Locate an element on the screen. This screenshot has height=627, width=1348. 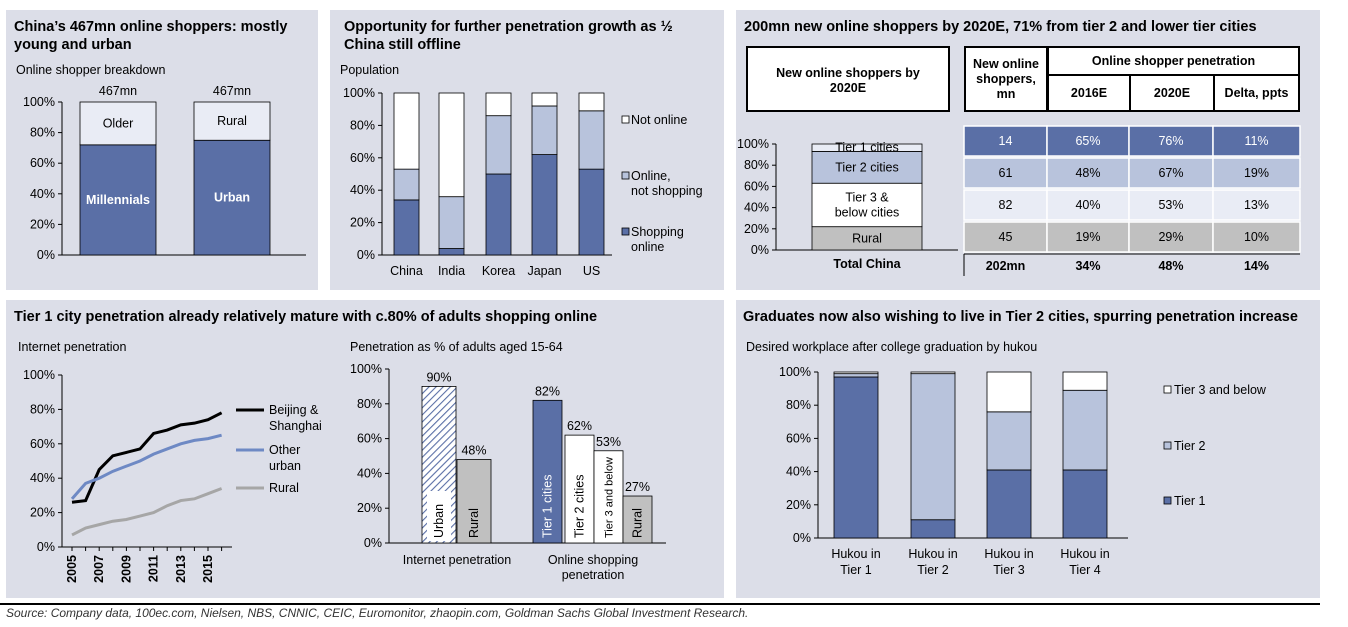
p3-y-tick-label: 40% is located at coordinates (756, 208).